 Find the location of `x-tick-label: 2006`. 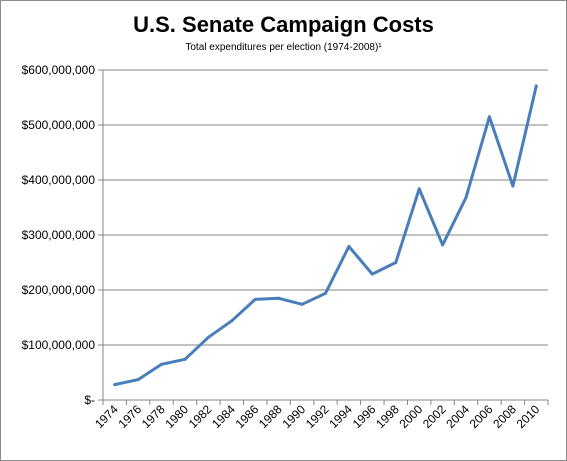

x-tick-label: 2006 is located at coordinates (481, 416).